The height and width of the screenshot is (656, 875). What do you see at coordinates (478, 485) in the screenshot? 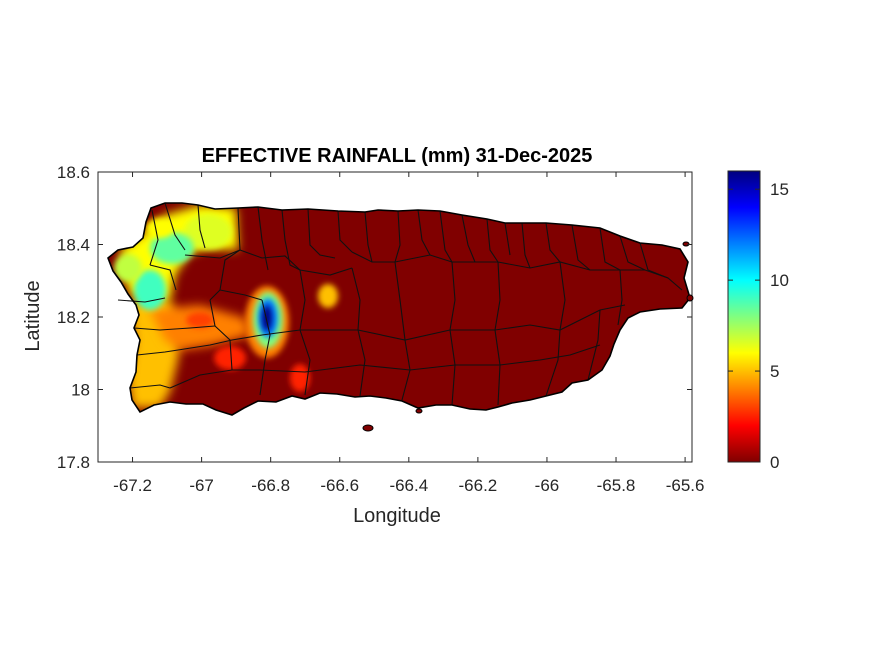
I see `x-tick-label: -66.2` at bounding box center [478, 485].